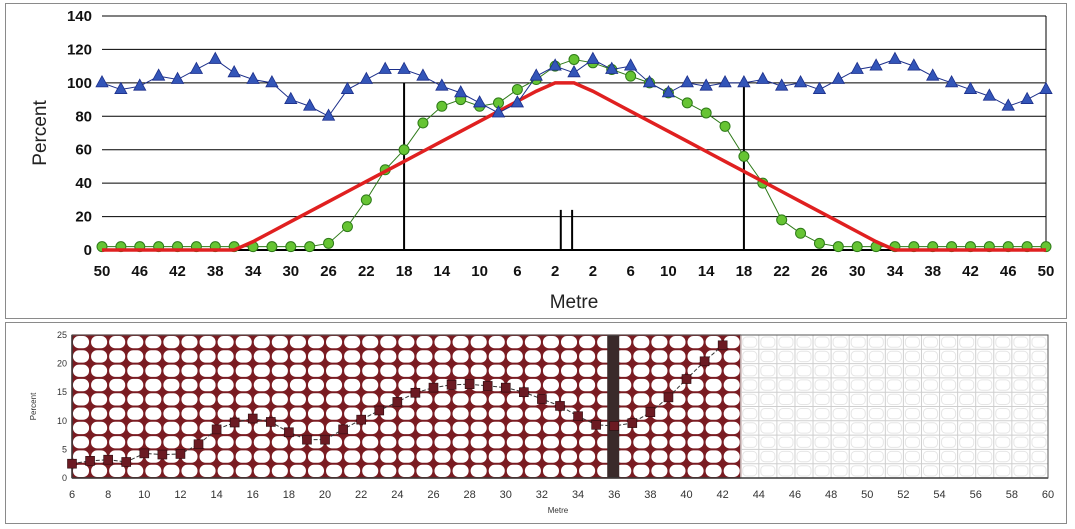 This screenshot has height=529, width=1075. I want to click on x-tick-label: 20, so click(325, 495).